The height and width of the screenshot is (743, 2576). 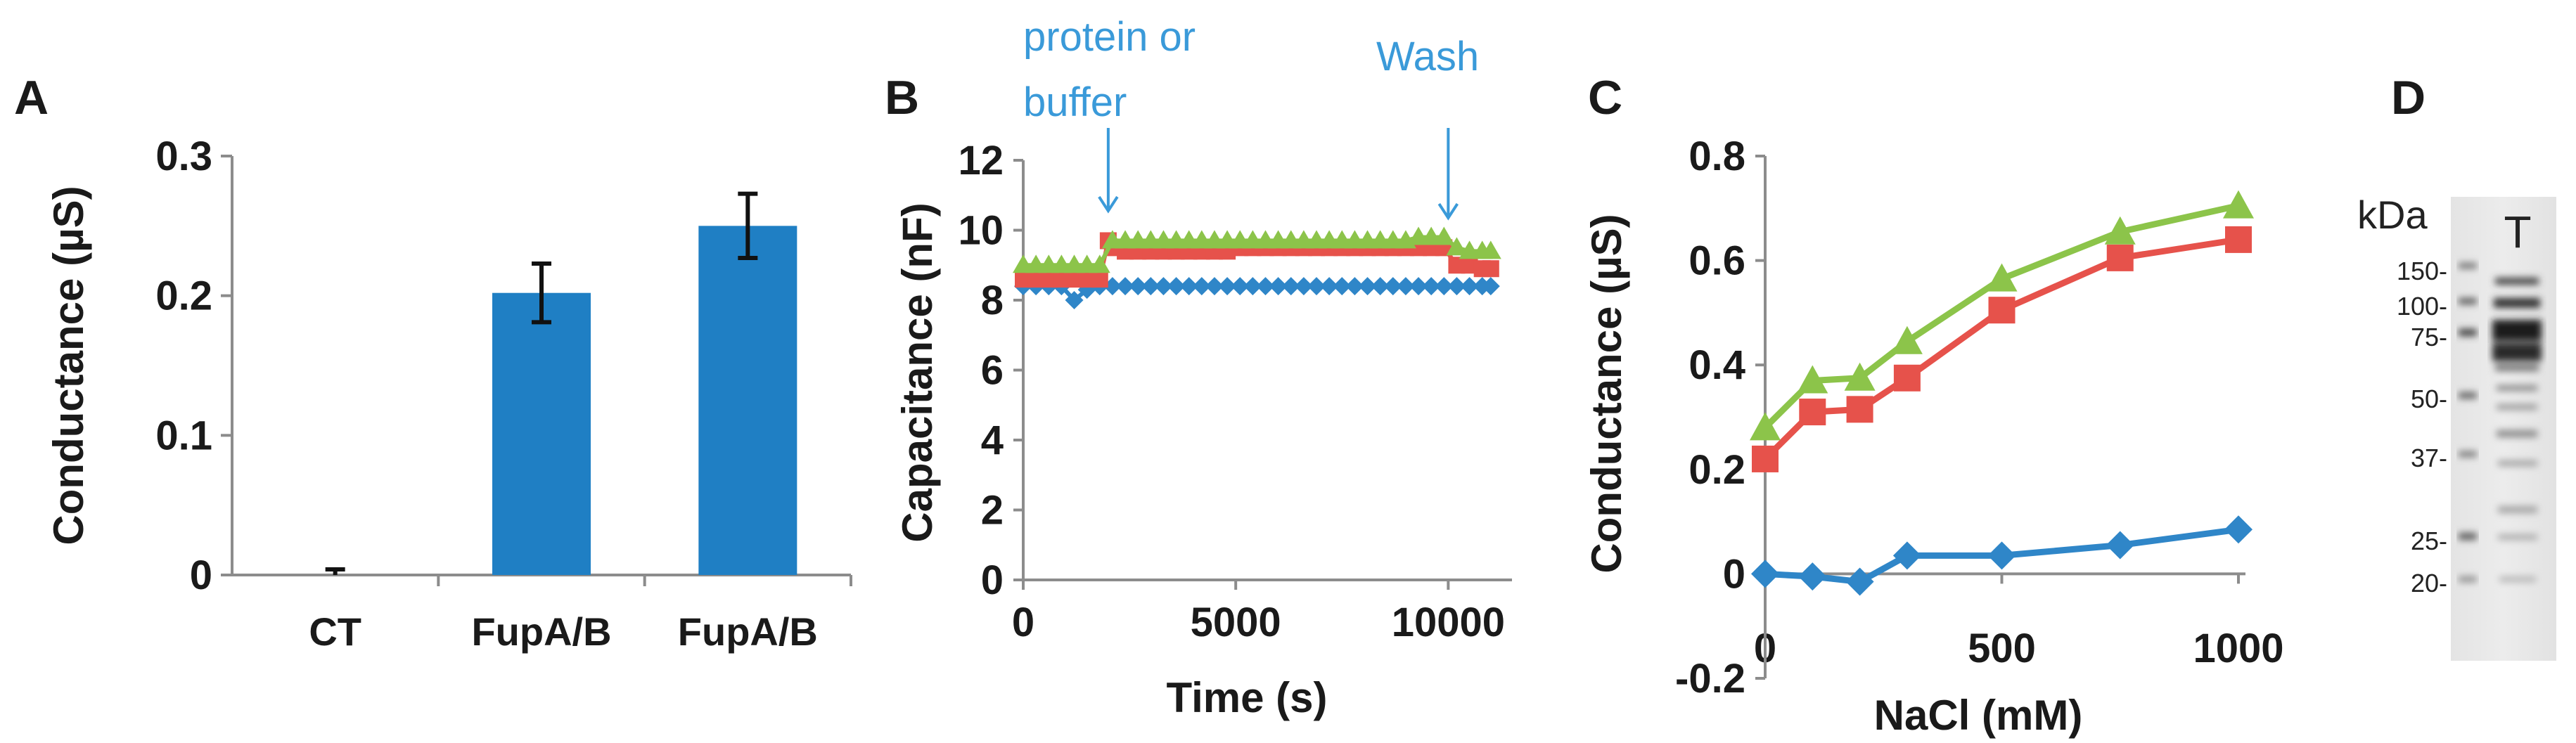 What do you see at coordinates (1710, 679) in the screenshot?
I see `panel-c-y-tick-label: -0.2` at bounding box center [1710, 679].